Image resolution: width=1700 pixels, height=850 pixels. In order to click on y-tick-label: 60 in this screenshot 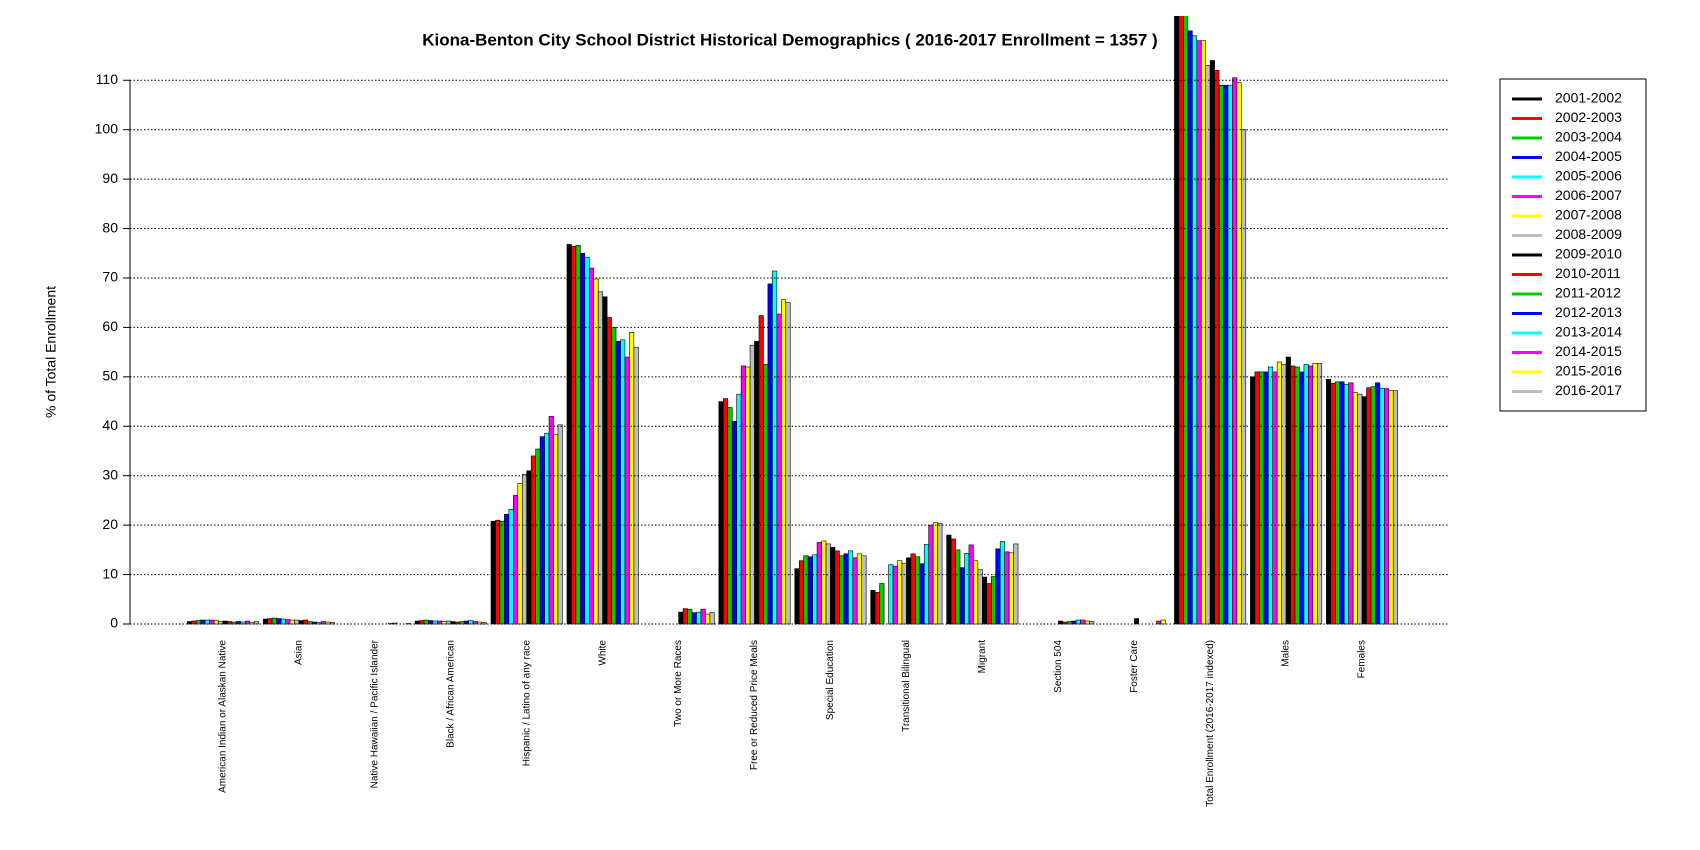, I will do `click(110, 326)`.